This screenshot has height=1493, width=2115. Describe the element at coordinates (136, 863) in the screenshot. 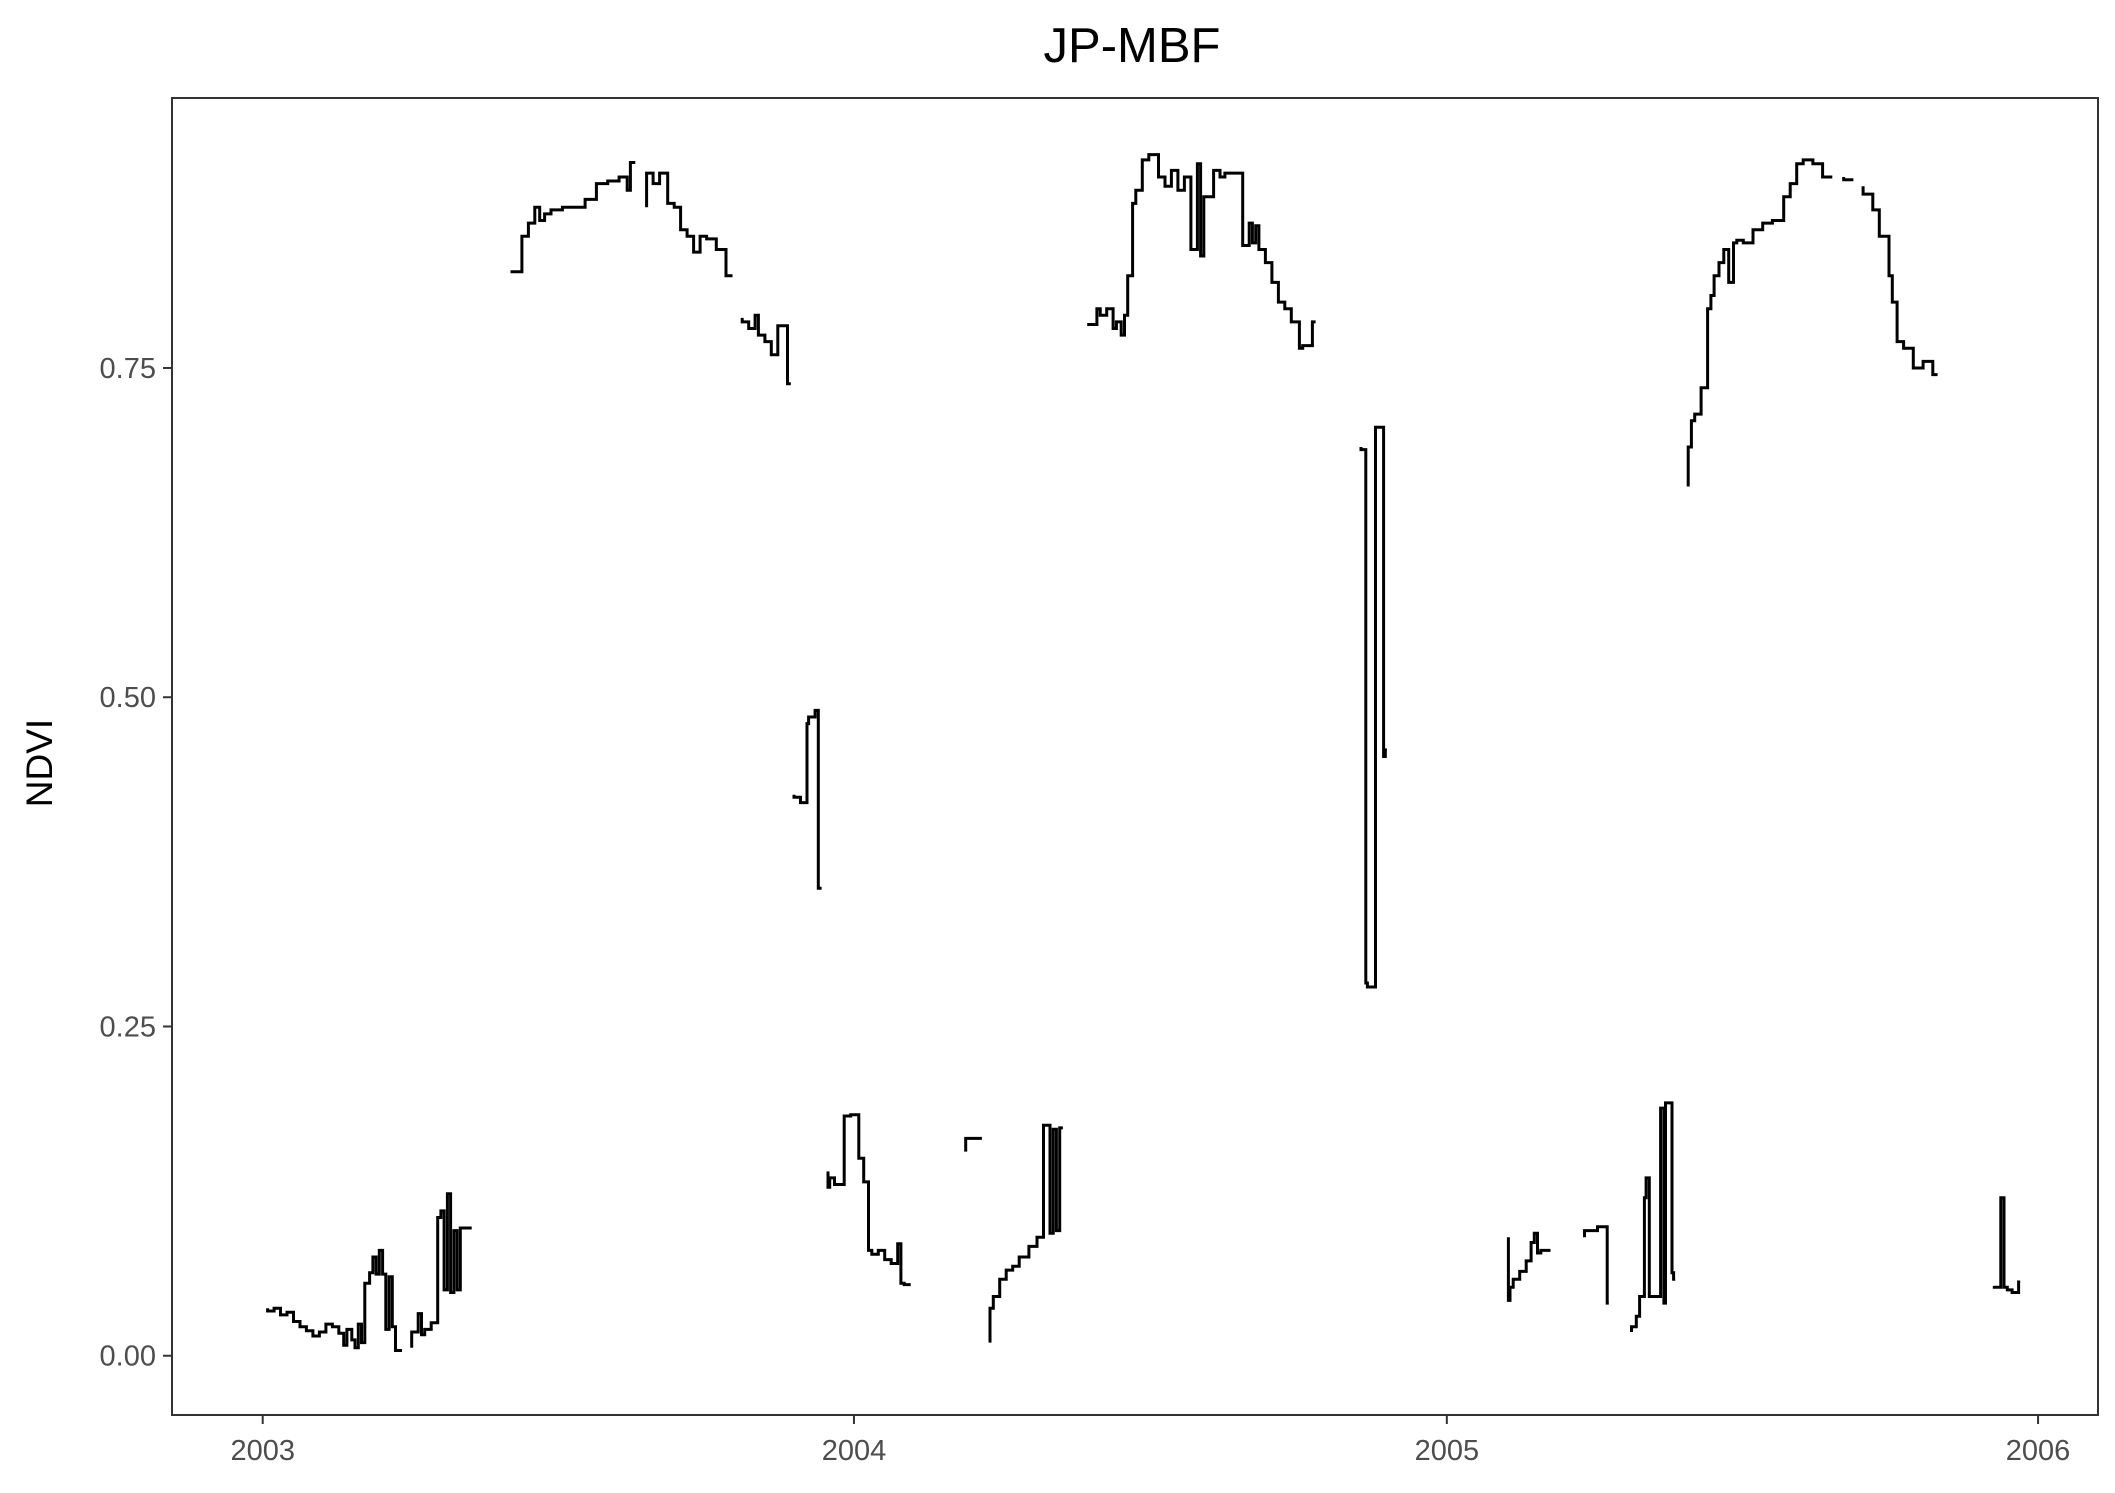

I see `y-axis: 0.00 0.25 0.50 0.75` at that location.